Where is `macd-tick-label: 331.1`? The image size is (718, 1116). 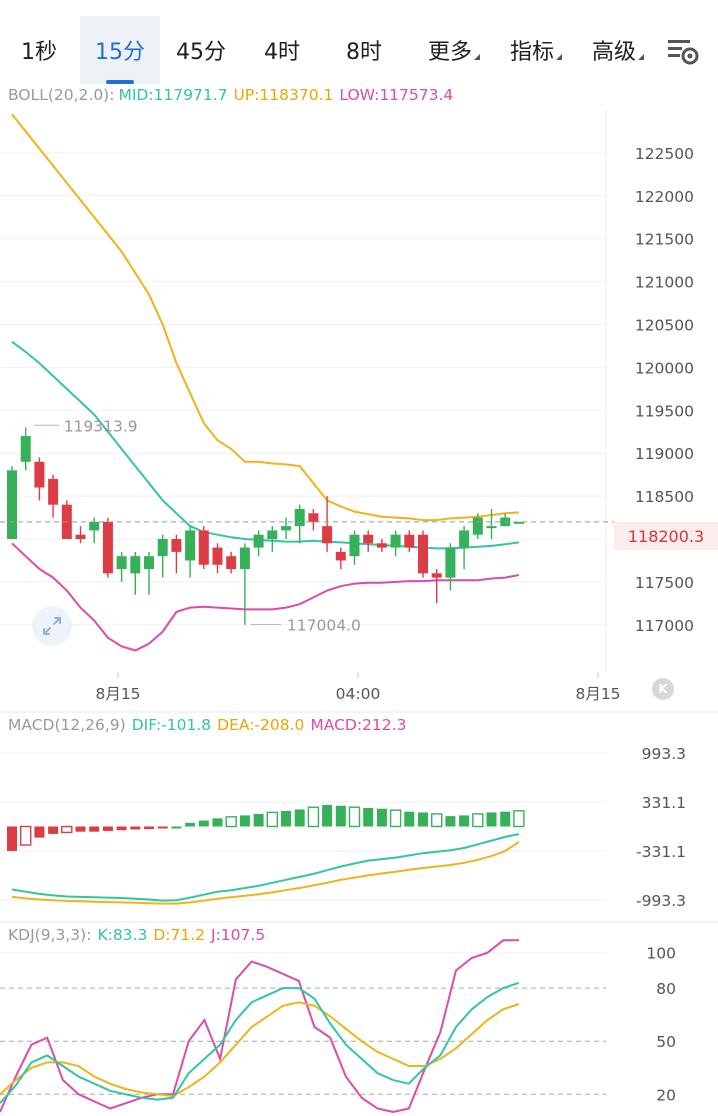
macd-tick-label: 331.1 is located at coordinates (664, 803).